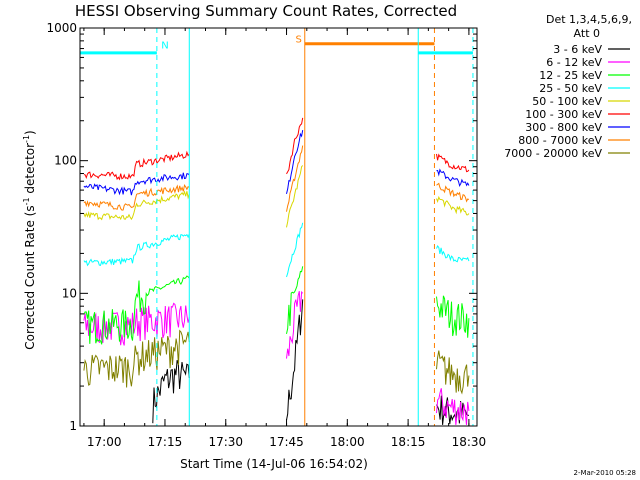 This screenshot has width=640, height=480. I want to click on series-12-25-kev, so click(276, 305).